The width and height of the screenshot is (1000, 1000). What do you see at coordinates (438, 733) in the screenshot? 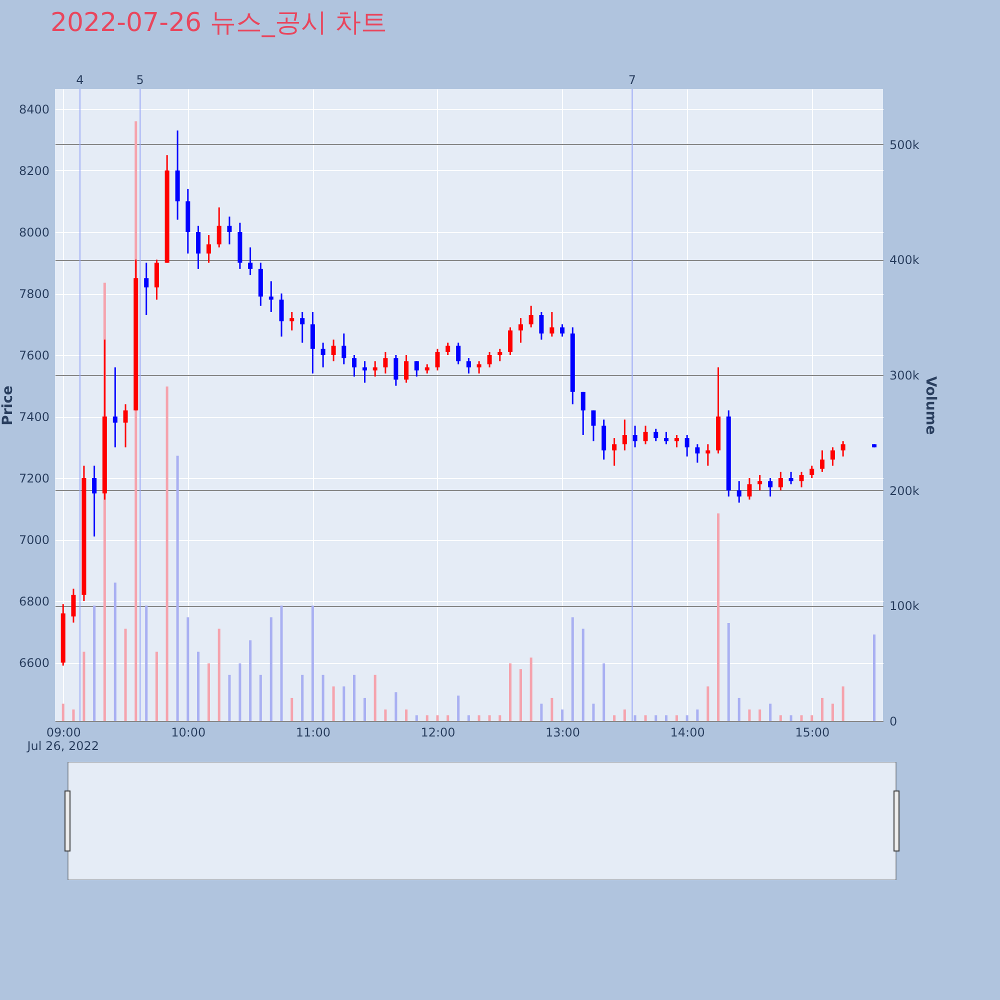
I see `x-tick-label: 12:00` at bounding box center [438, 733].